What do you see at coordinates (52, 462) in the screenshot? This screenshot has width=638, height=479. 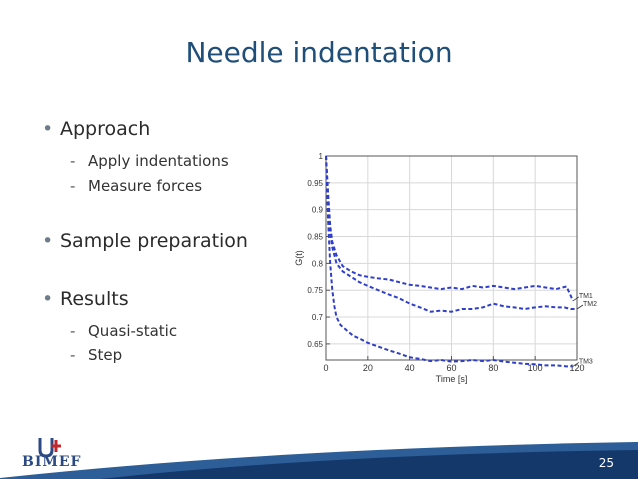 I see `logo-text: BIMEF` at bounding box center [52, 462].